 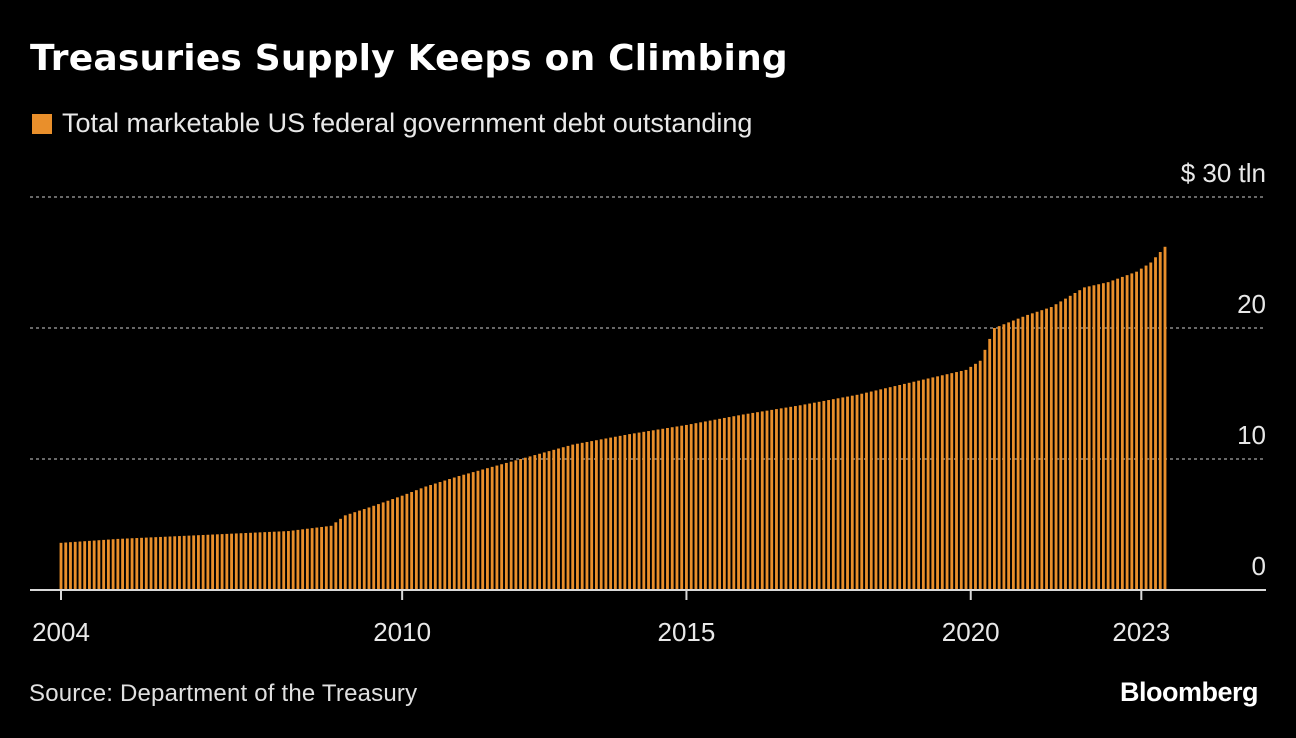 I want to click on y-tick-label-10: 10, so click(x=1251, y=435).